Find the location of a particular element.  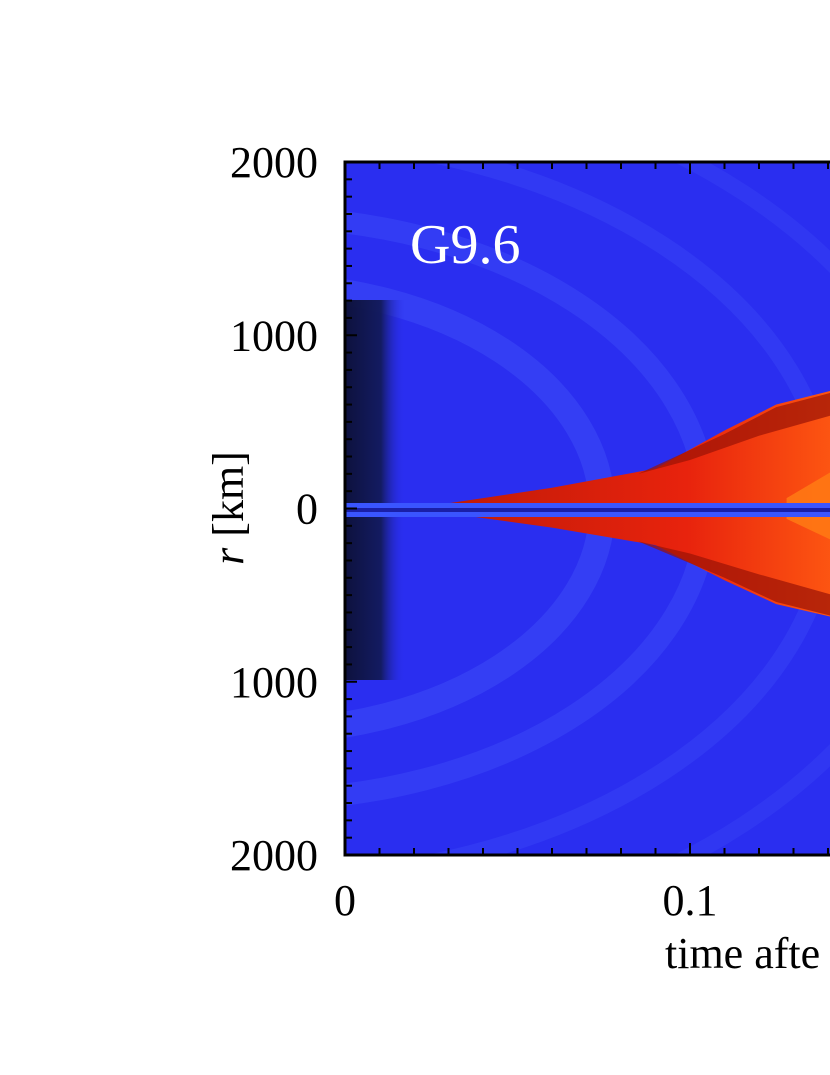

x-axis-label: time afte is located at coordinates (742, 953).